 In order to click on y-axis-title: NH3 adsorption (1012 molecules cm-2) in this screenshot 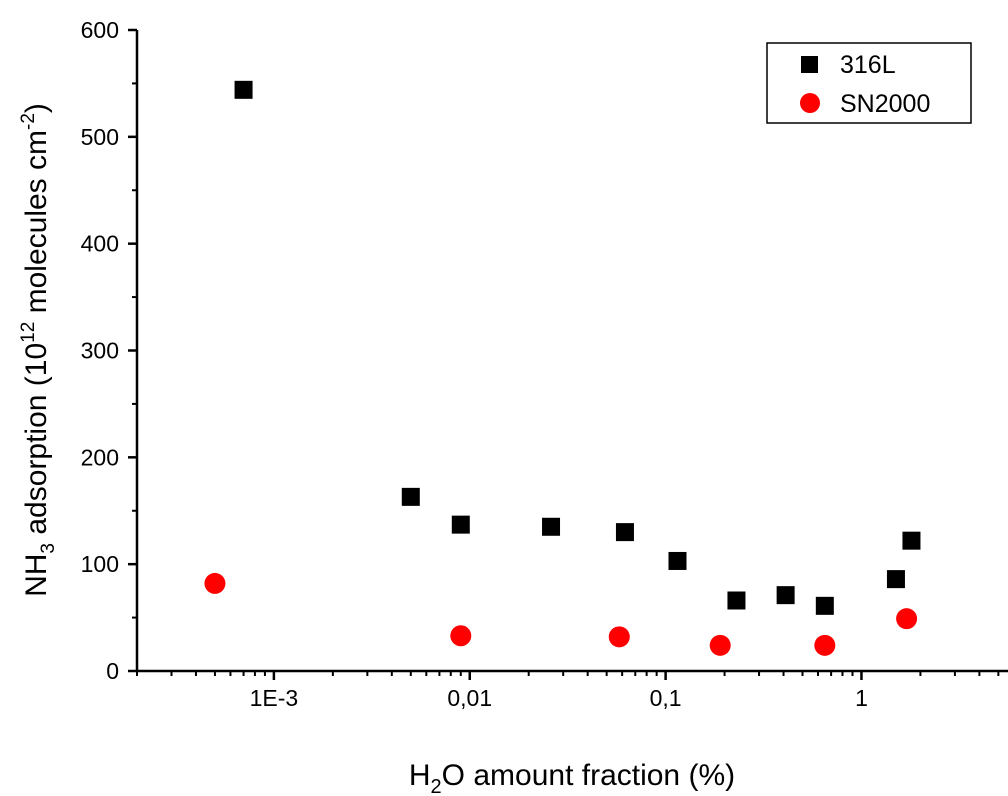, I will do `click(38, 350)`.